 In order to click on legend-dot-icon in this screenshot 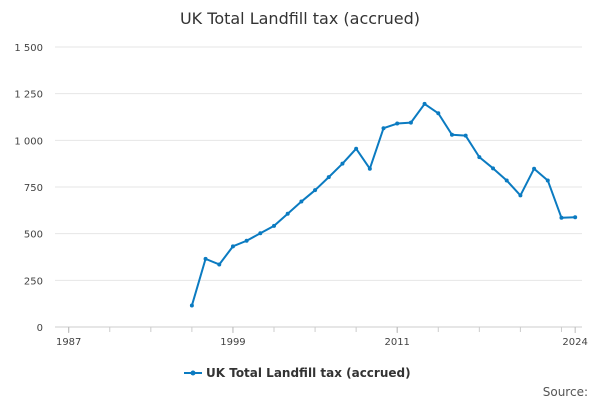, I will do `click(193, 373)`.